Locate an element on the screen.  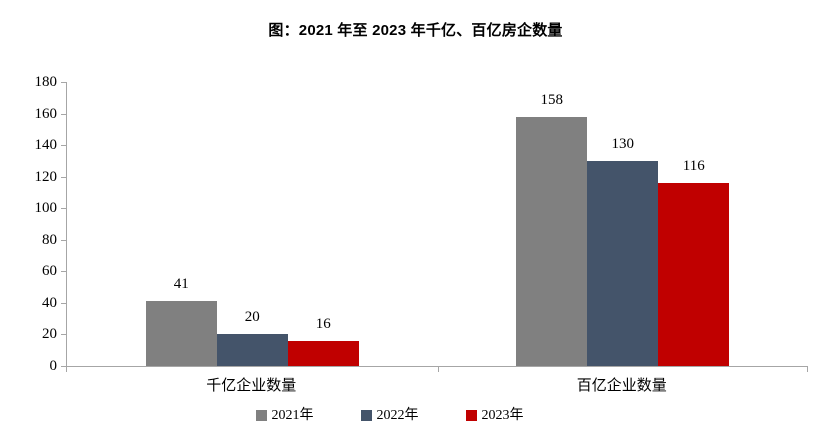
y-tick-label: 120 is located at coordinates (46, 176).